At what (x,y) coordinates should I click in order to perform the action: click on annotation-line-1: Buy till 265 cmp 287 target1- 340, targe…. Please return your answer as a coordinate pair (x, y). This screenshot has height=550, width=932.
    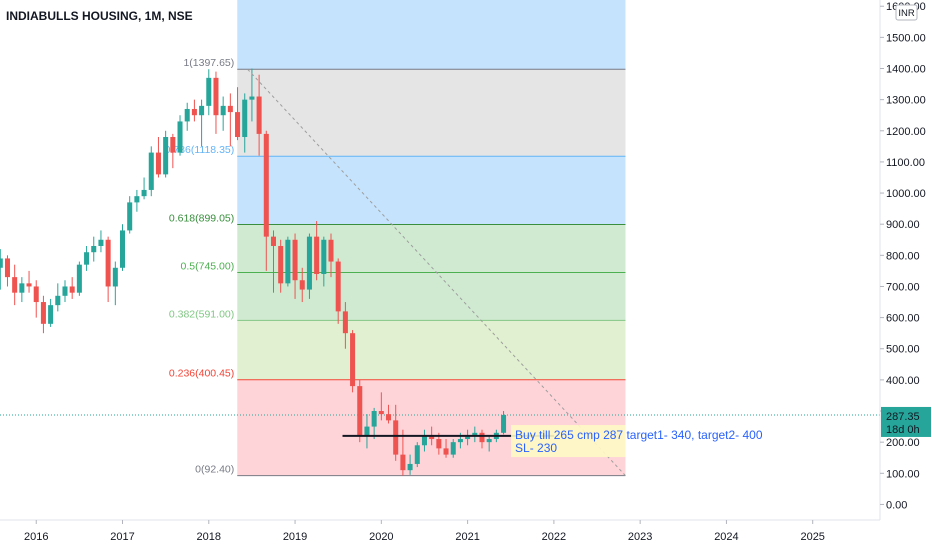
    Looking at the image, I should click on (639, 435).